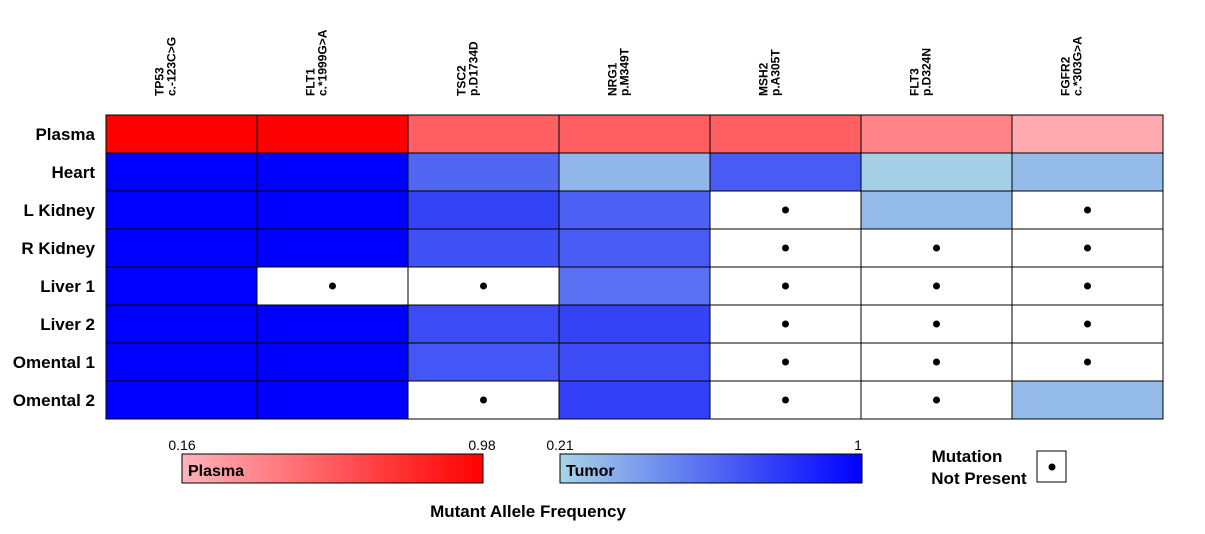  What do you see at coordinates (58, 248) in the screenshot?
I see `row-label: R Kidney` at bounding box center [58, 248].